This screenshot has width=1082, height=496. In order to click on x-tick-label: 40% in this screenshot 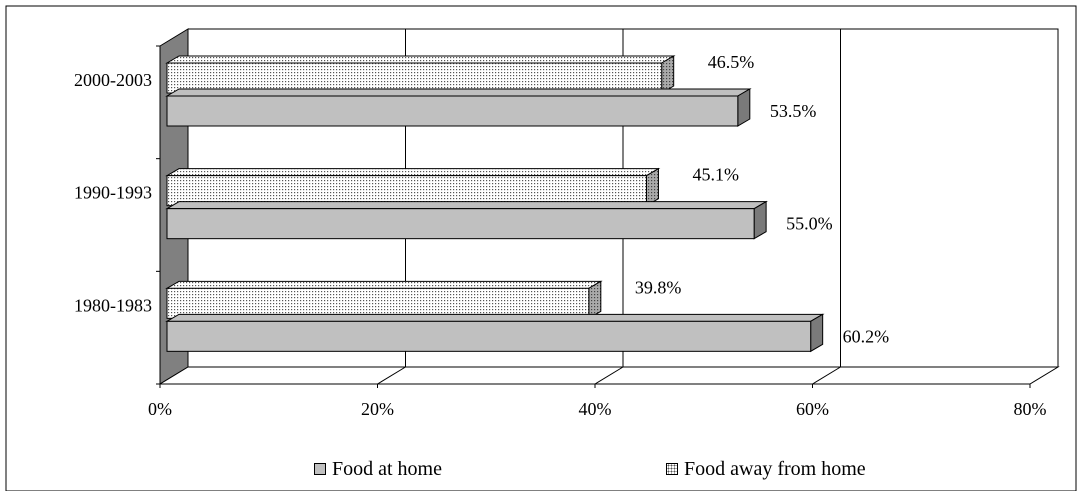, I will do `click(595, 409)`.